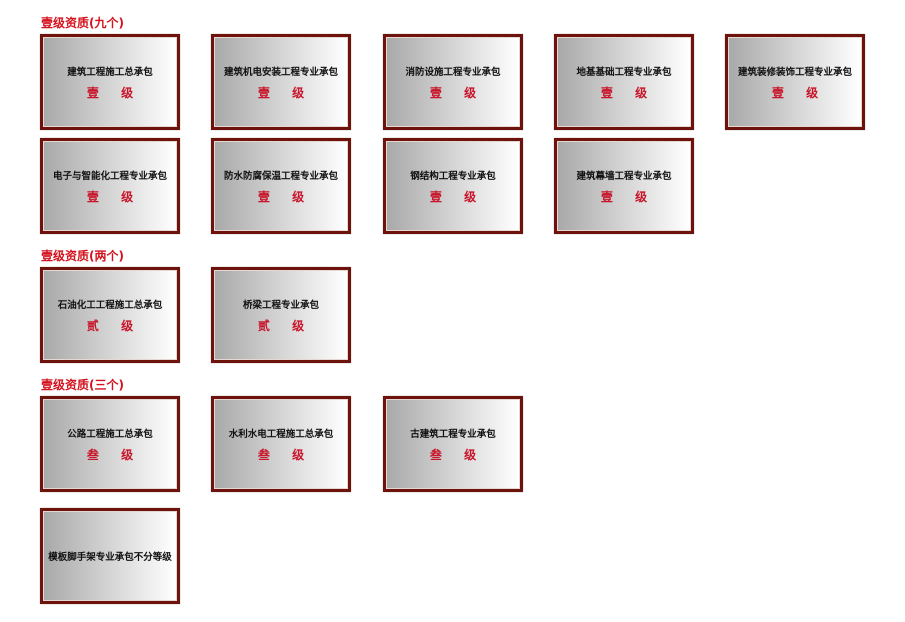 Image resolution: width=905 pixels, height=622 pixels. I want to click on plaque-face: 建筑机电安装工程专业承包壹 级, so click(281, 82).